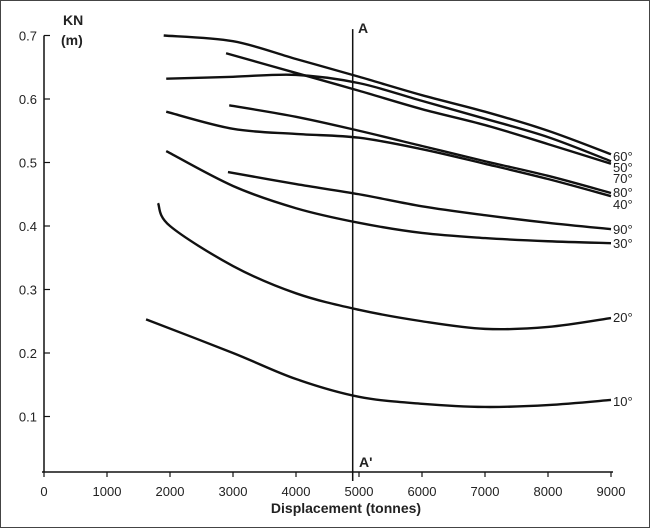  What do you see at coordinates (346, 508) in the screenshot?
I see `x-axis-label: Displacement (tonnes)` at bounding box center [346, 508].